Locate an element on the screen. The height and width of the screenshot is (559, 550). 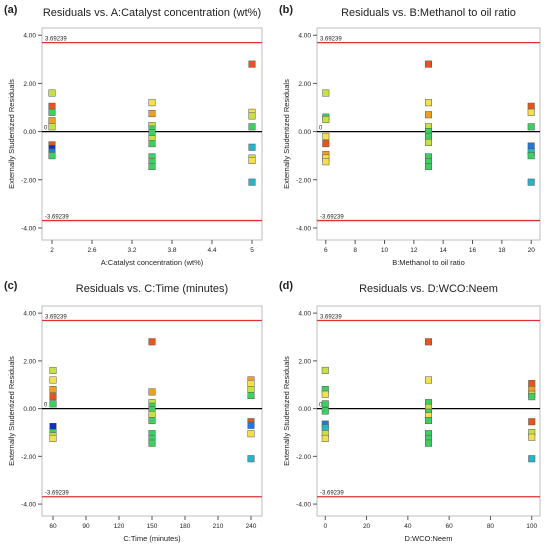
x-axis-label: A:Catalyst concentration (wt%) is located at coordinates (152, 262).